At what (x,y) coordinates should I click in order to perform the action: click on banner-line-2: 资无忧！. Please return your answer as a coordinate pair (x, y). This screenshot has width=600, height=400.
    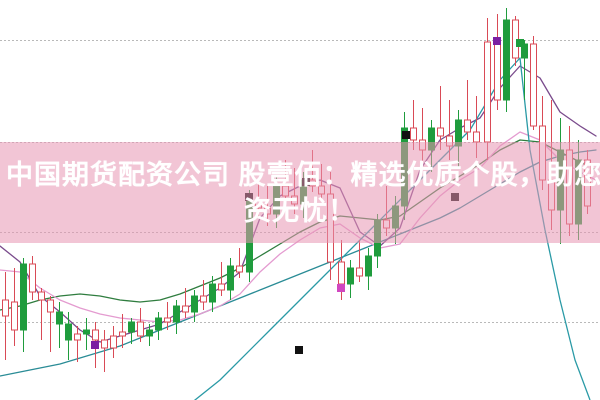
    Looking at the image, I should click on (300, 210).